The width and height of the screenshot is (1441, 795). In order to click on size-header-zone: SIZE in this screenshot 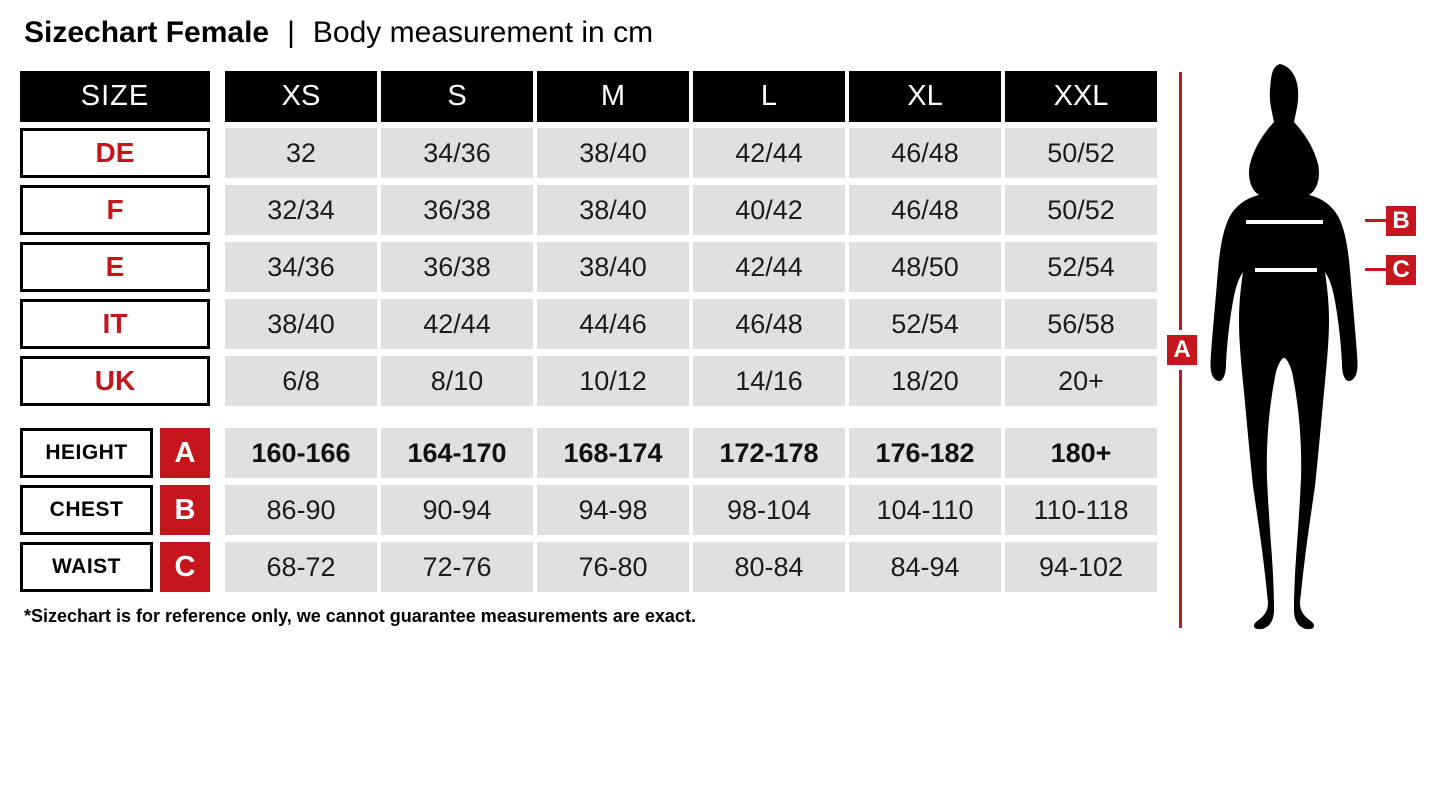, I will do `click(115, 96)`.